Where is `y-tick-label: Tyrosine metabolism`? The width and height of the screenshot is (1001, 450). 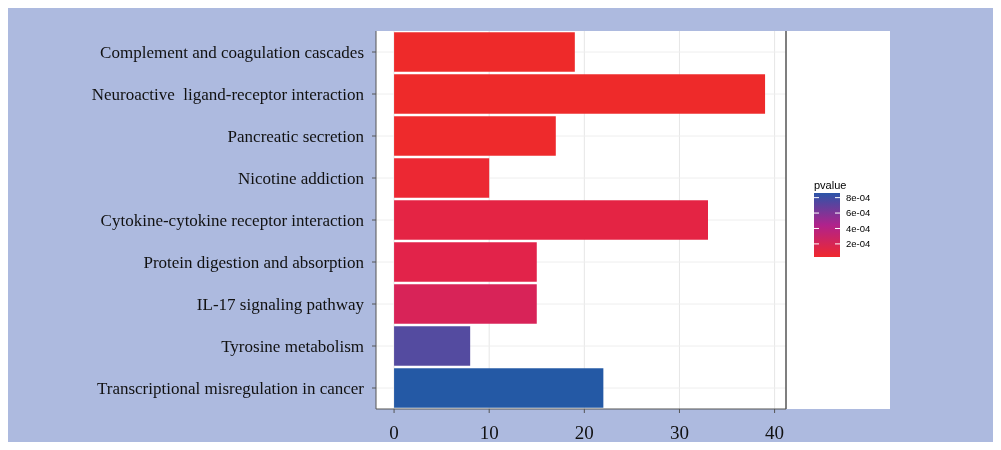 y-tick-label: Tyrosine metabolism is located at coordinates (292, 346).